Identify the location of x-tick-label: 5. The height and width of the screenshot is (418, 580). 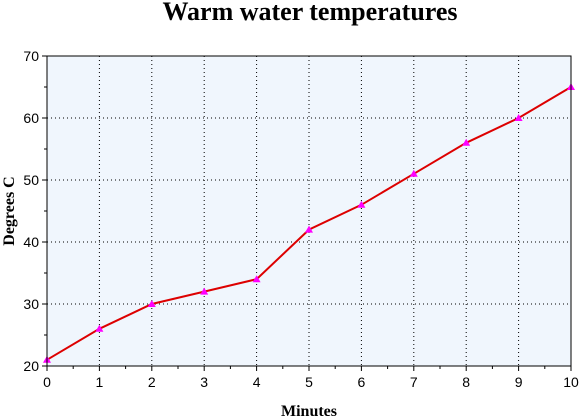
(309, 382).